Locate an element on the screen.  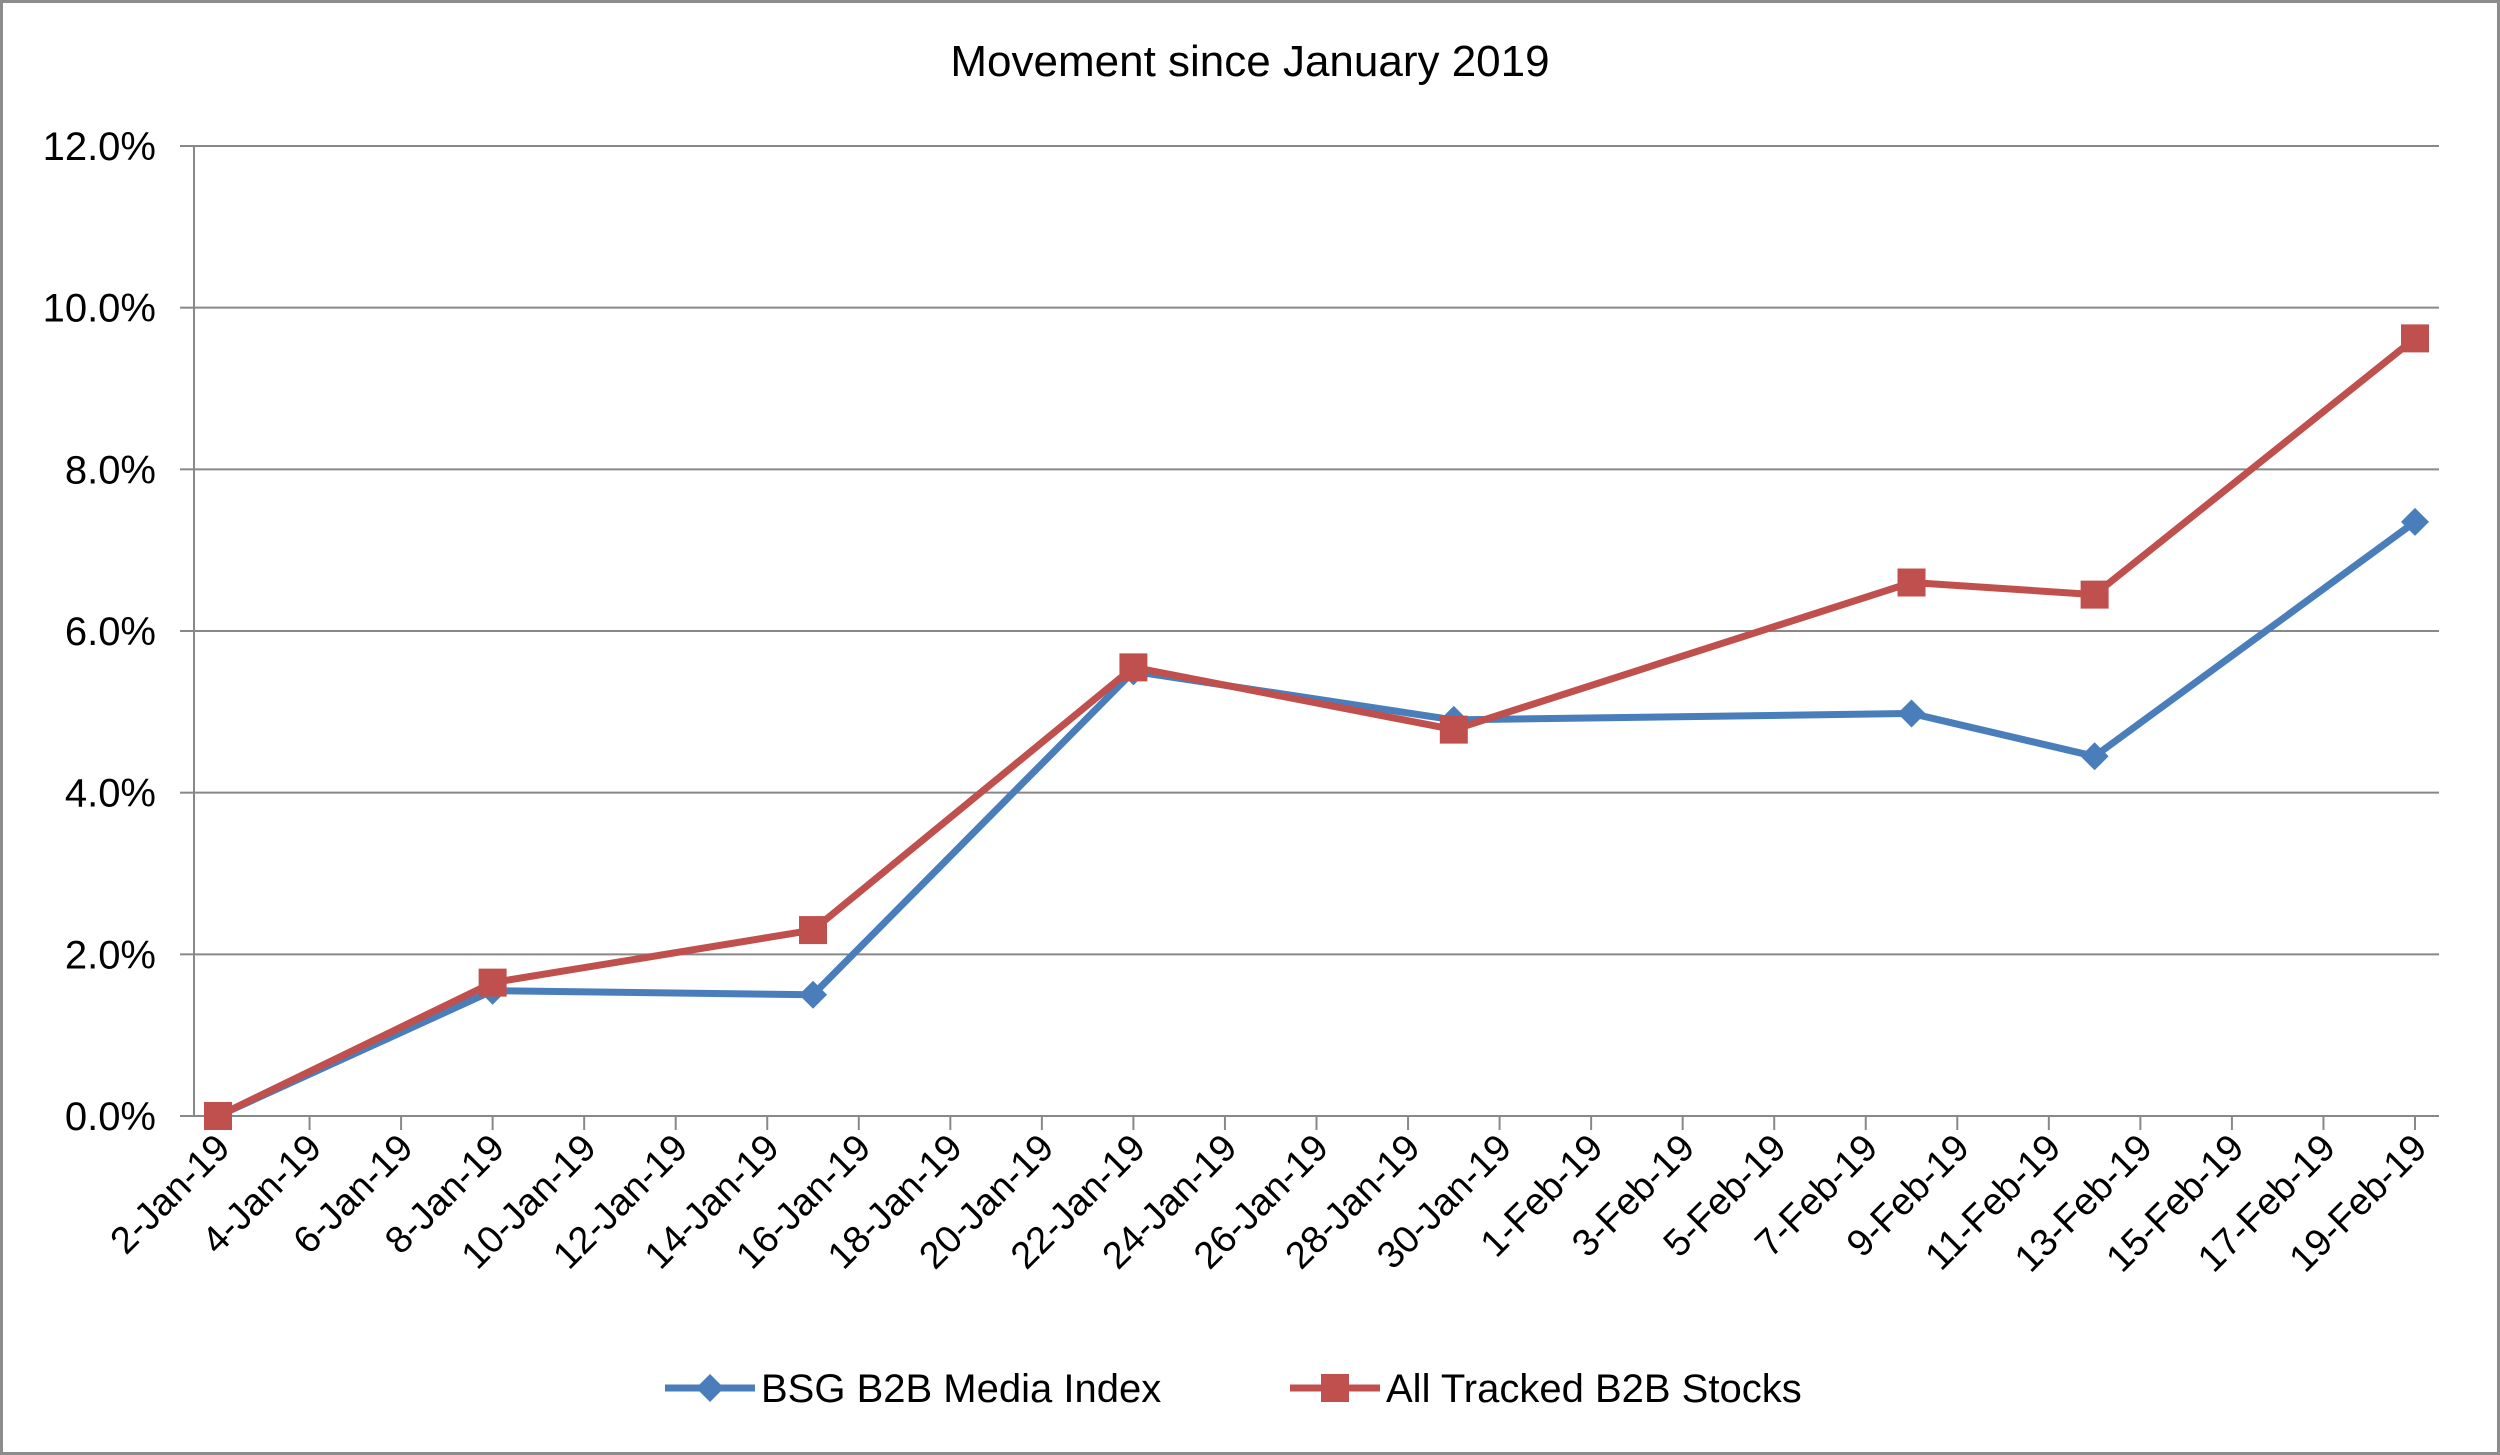
y-tick-label: 8.0% is located at coordinates (110, 470).